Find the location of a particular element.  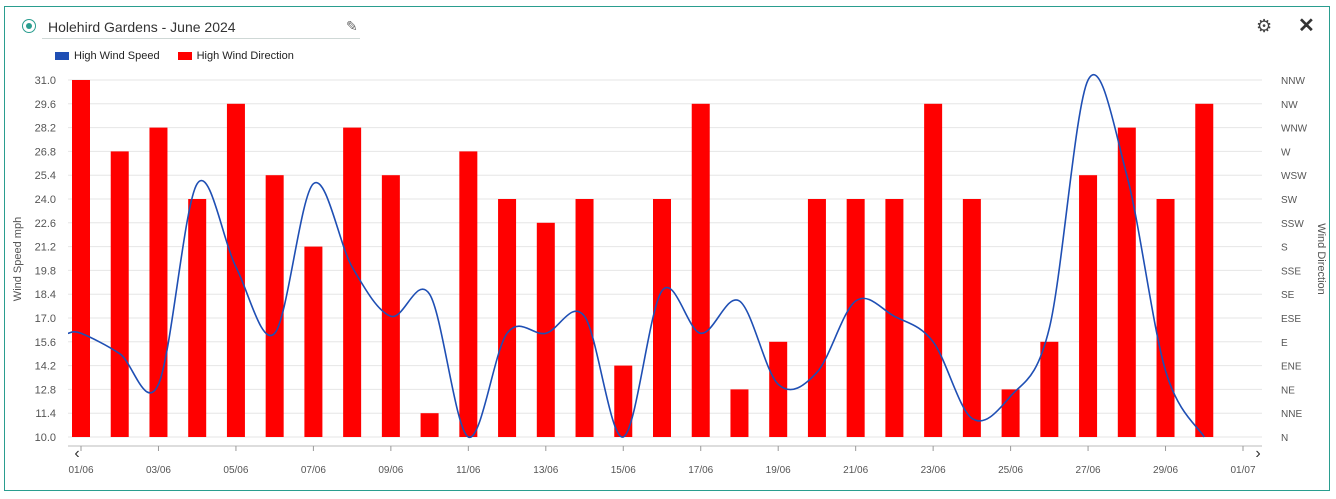

legend-swatch-speed is located at coordinates (62, 56).